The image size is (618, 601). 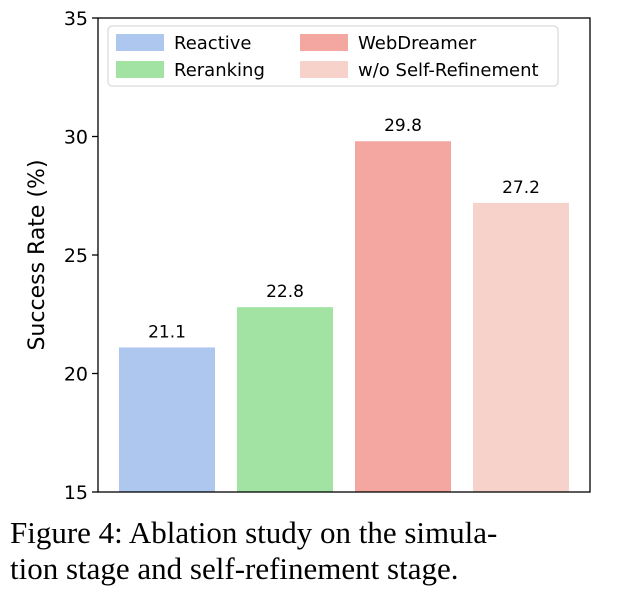 What do you see at coordinates (448, 70) in the screenshot?
I see `legend-label-4: w/o Self-Refinement` at bounding box center [448, 70].